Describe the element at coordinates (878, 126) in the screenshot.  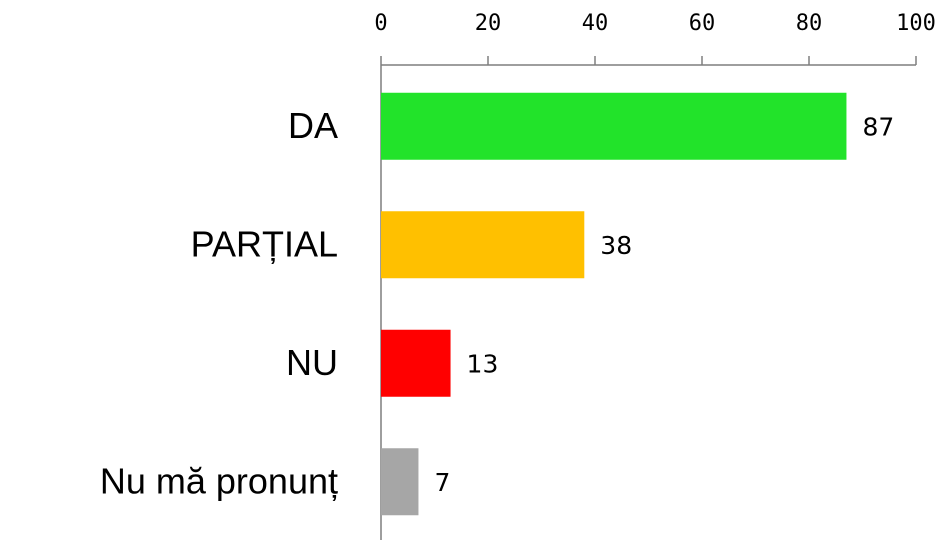
I see `data-label: 87` at that location.